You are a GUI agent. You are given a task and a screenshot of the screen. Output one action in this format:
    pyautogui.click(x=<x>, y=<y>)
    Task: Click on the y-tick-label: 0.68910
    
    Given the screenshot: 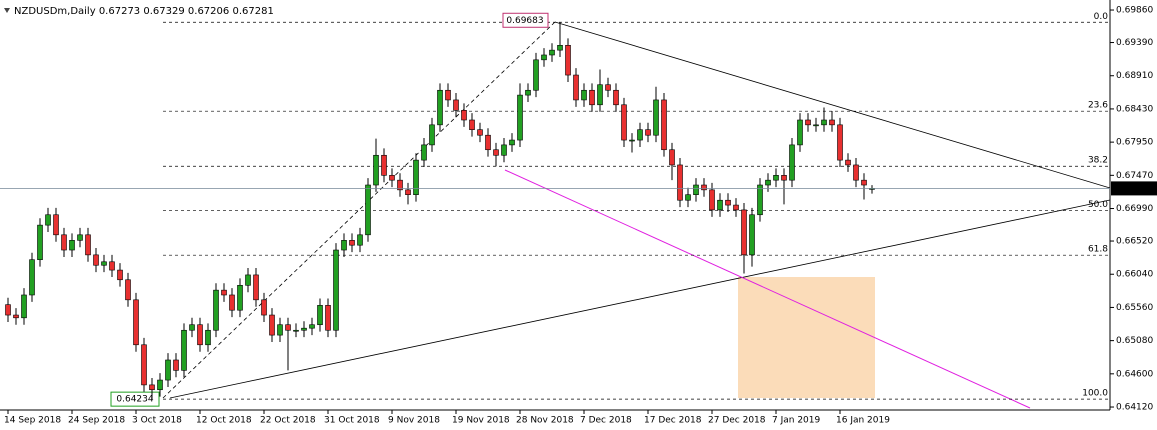 What is the action you would take?
    pyautogui.click(x=1134, y=76)
    